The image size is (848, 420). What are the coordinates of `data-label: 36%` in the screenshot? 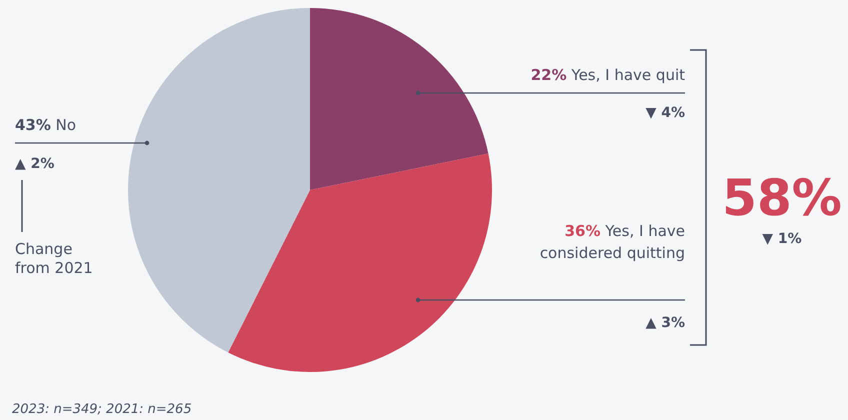 It's located at (582, 231).